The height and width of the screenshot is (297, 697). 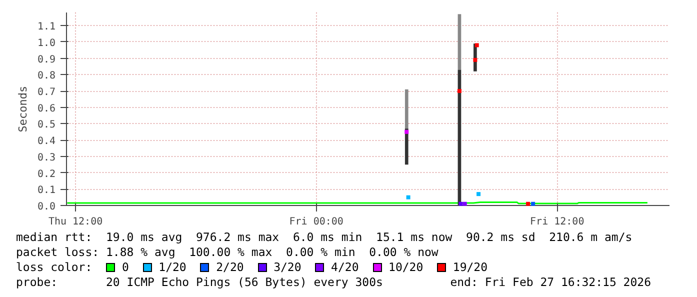 I want to click on x-tick-label: Fri 12:00, so click(x=557, y=222).